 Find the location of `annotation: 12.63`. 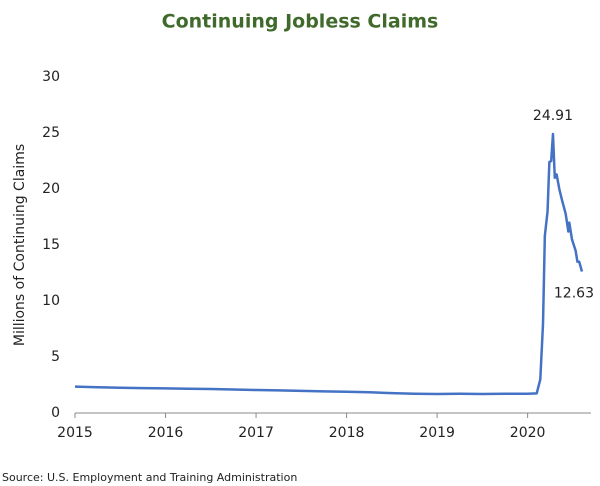

annotation: 12.63 is located at coordinates (574, 294).